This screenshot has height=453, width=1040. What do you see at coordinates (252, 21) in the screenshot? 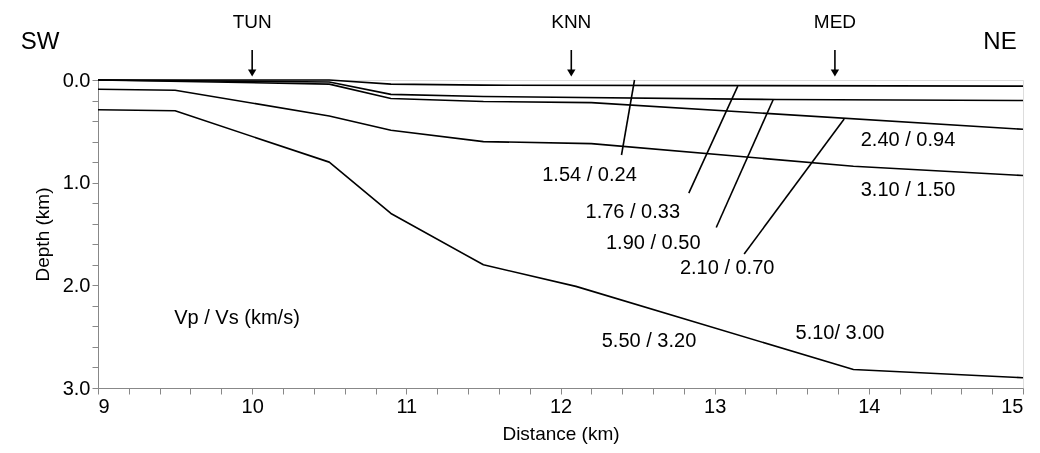
I see `annotation: TUN` at bounding box center [252, 21].